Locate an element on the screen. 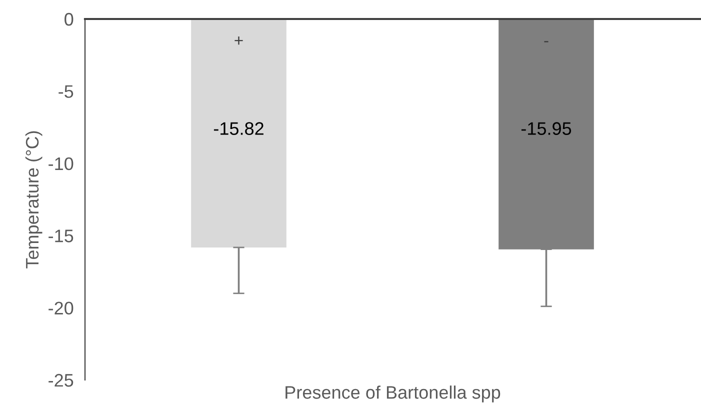  data-label: -15.95 is located at coordinates (546, 128).